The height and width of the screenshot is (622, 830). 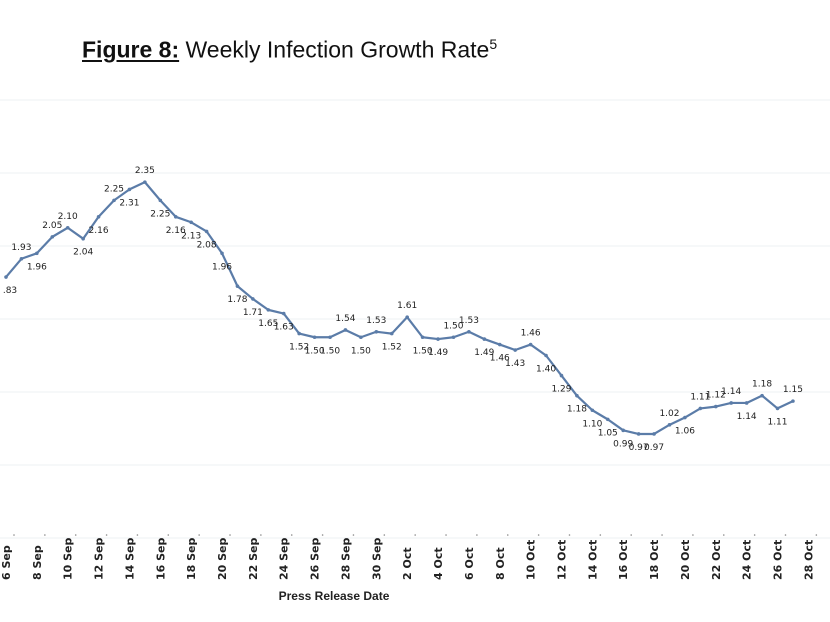 What do you see at coordinates (268, 324) in the screenshot?
I see `data-label: 1.65` at bounding box center [268, 324].